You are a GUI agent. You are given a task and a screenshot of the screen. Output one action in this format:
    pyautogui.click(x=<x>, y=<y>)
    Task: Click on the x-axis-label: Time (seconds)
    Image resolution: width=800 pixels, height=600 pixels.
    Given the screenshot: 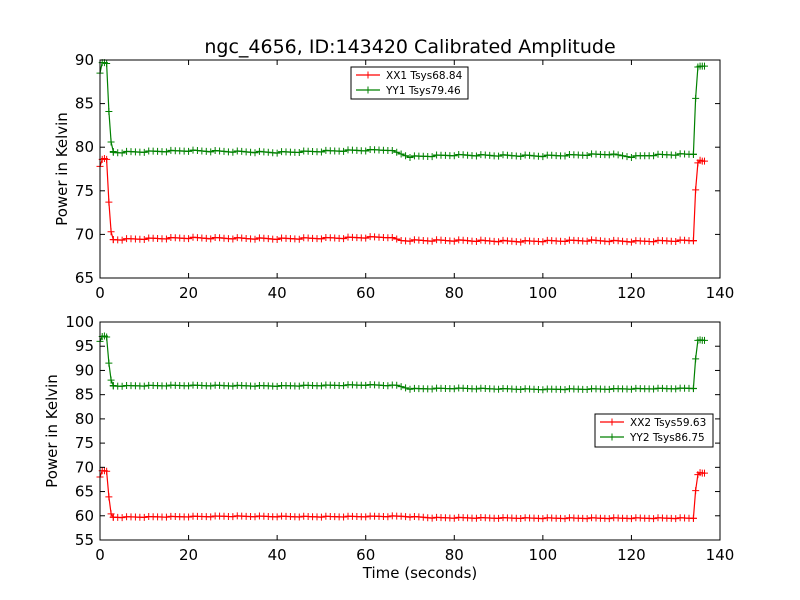 What is the action you would take?
    pyautogui.click(x=420, y=573)
    